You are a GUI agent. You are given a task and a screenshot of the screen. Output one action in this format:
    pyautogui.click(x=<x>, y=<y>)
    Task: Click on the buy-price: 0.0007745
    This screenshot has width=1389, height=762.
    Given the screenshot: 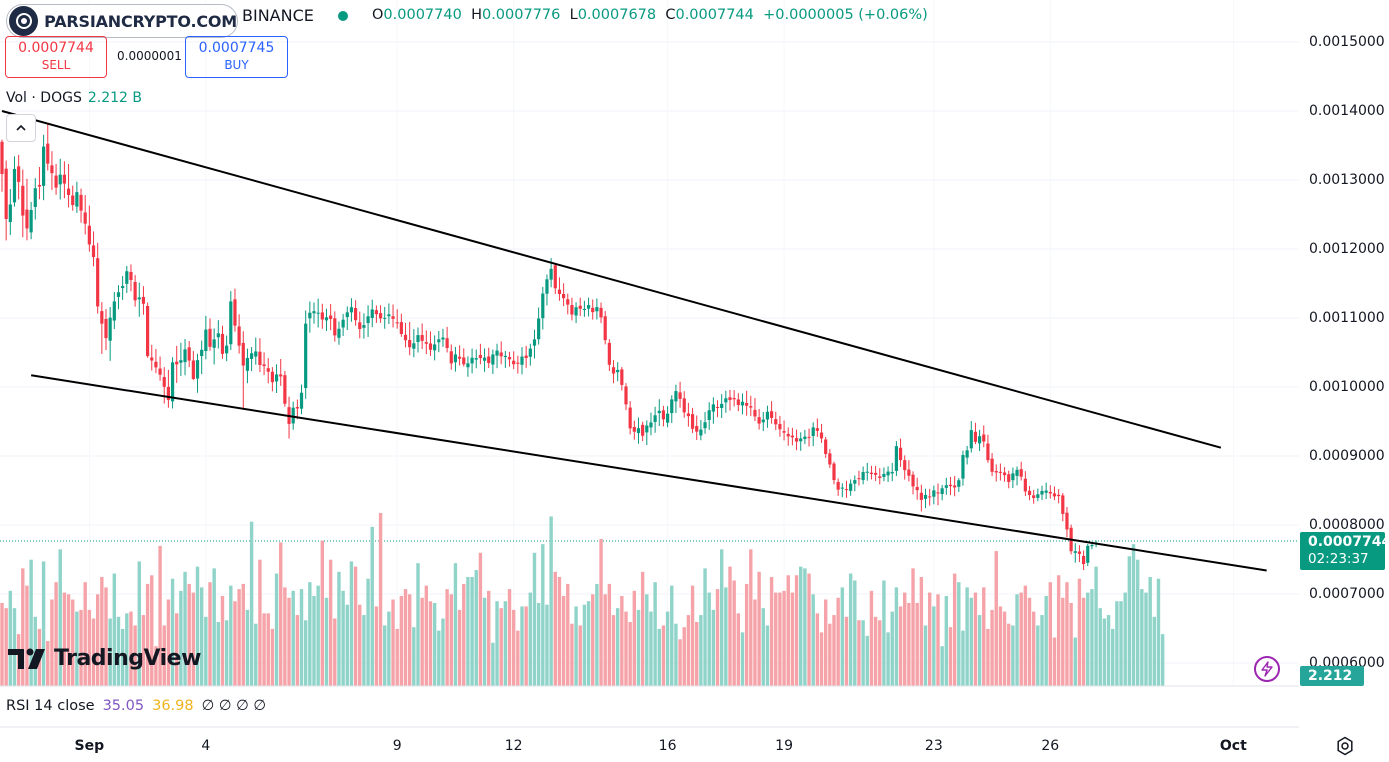 What is the action you would take?
    pyautogui.click(x=236, y=48)
    